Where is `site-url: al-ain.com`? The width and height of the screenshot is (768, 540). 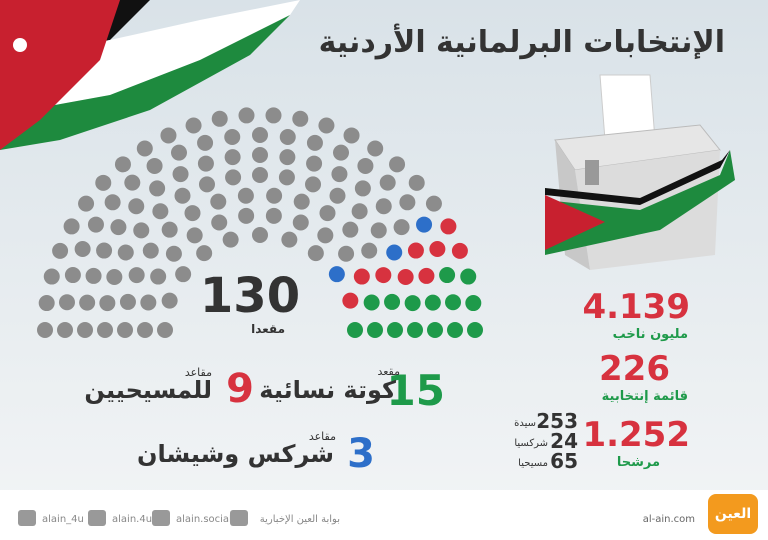 site-url: al-ain.com is located at coordinates (669, 519).